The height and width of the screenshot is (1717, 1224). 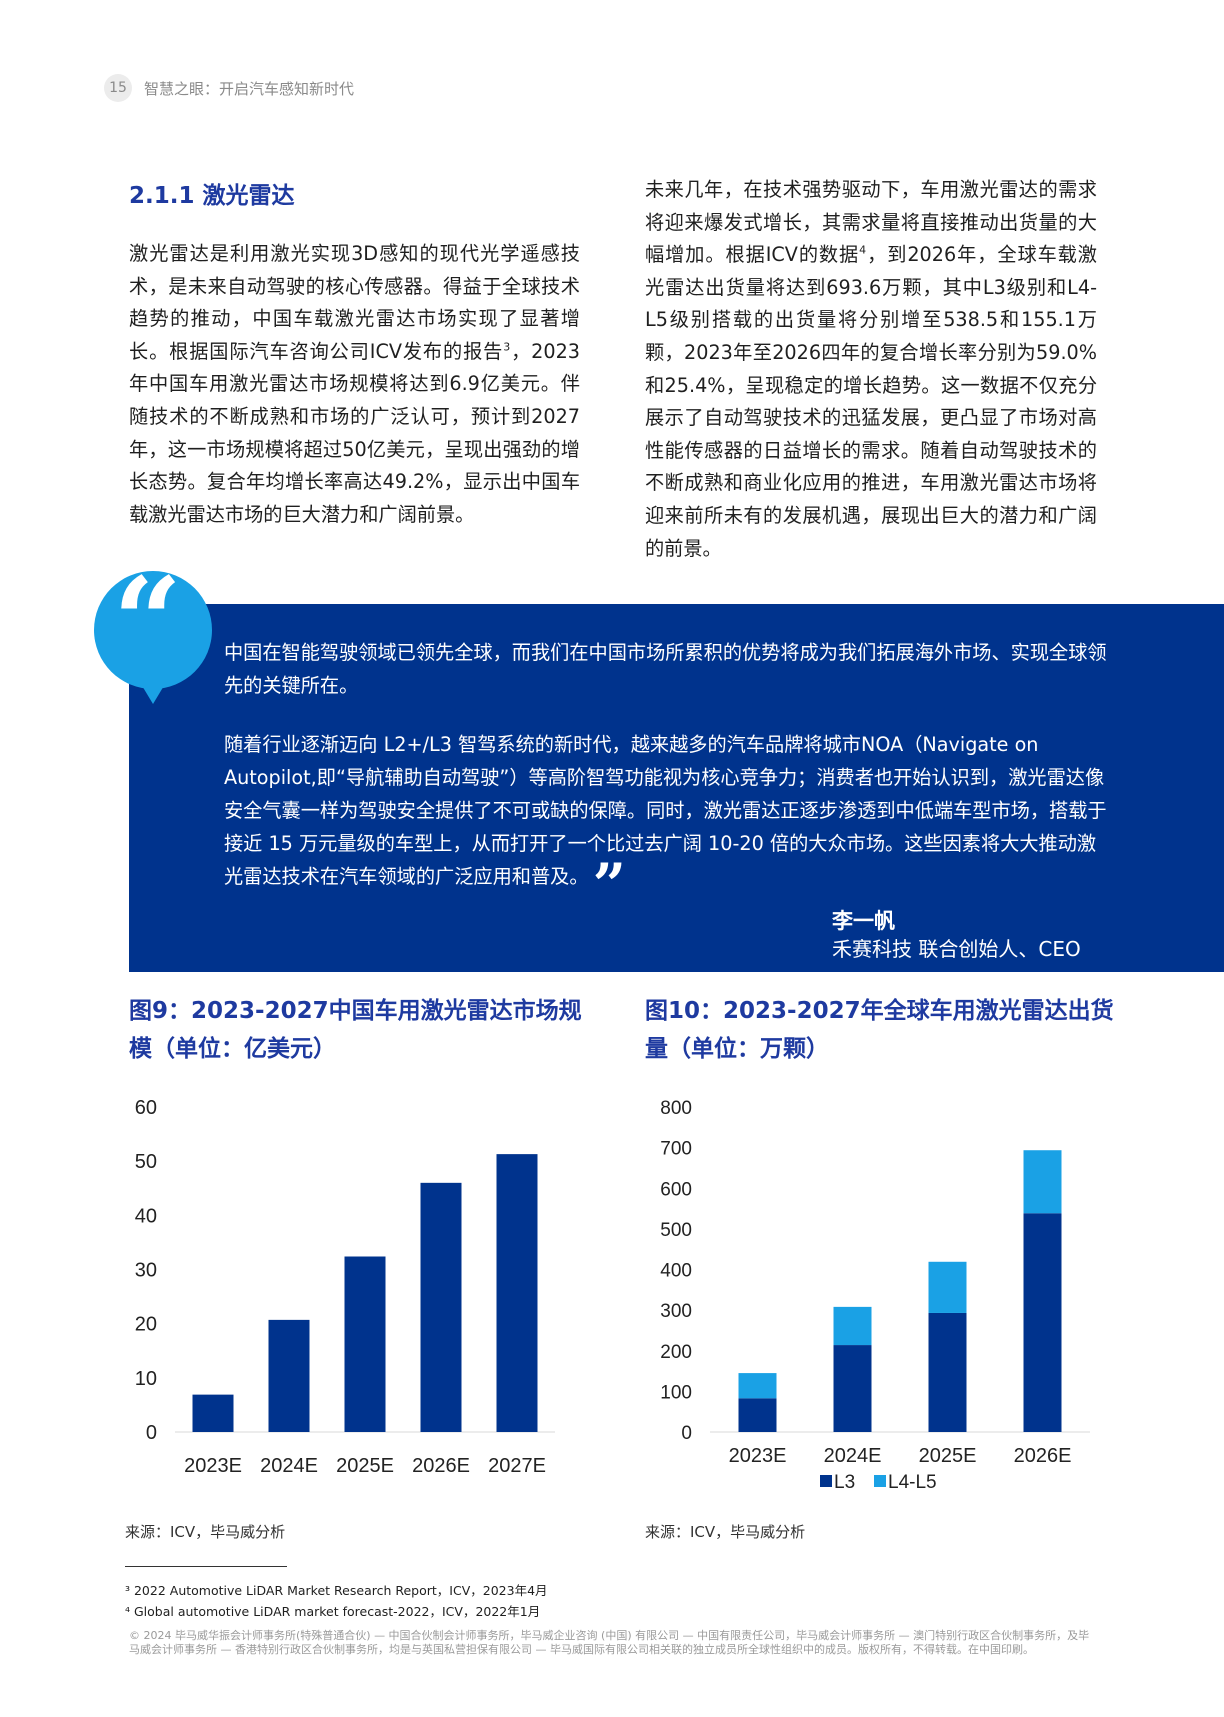 I want to click on y-tick-label: 400, so click(x=676, y=1271).